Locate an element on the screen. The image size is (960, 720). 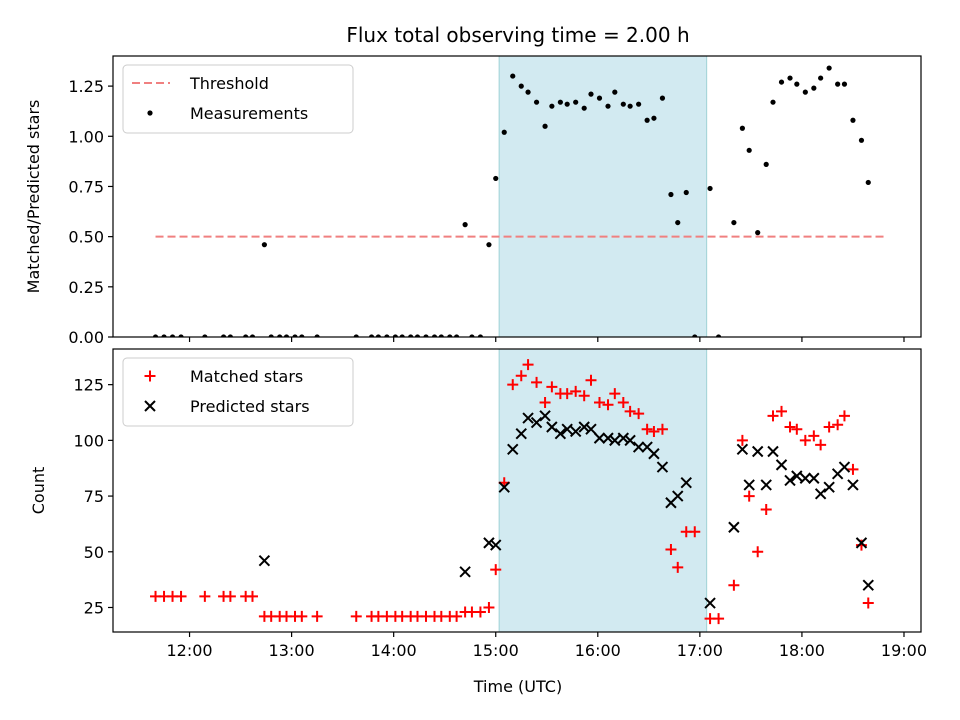
y-tick-label: 25 is located at coordinates (94, 607).